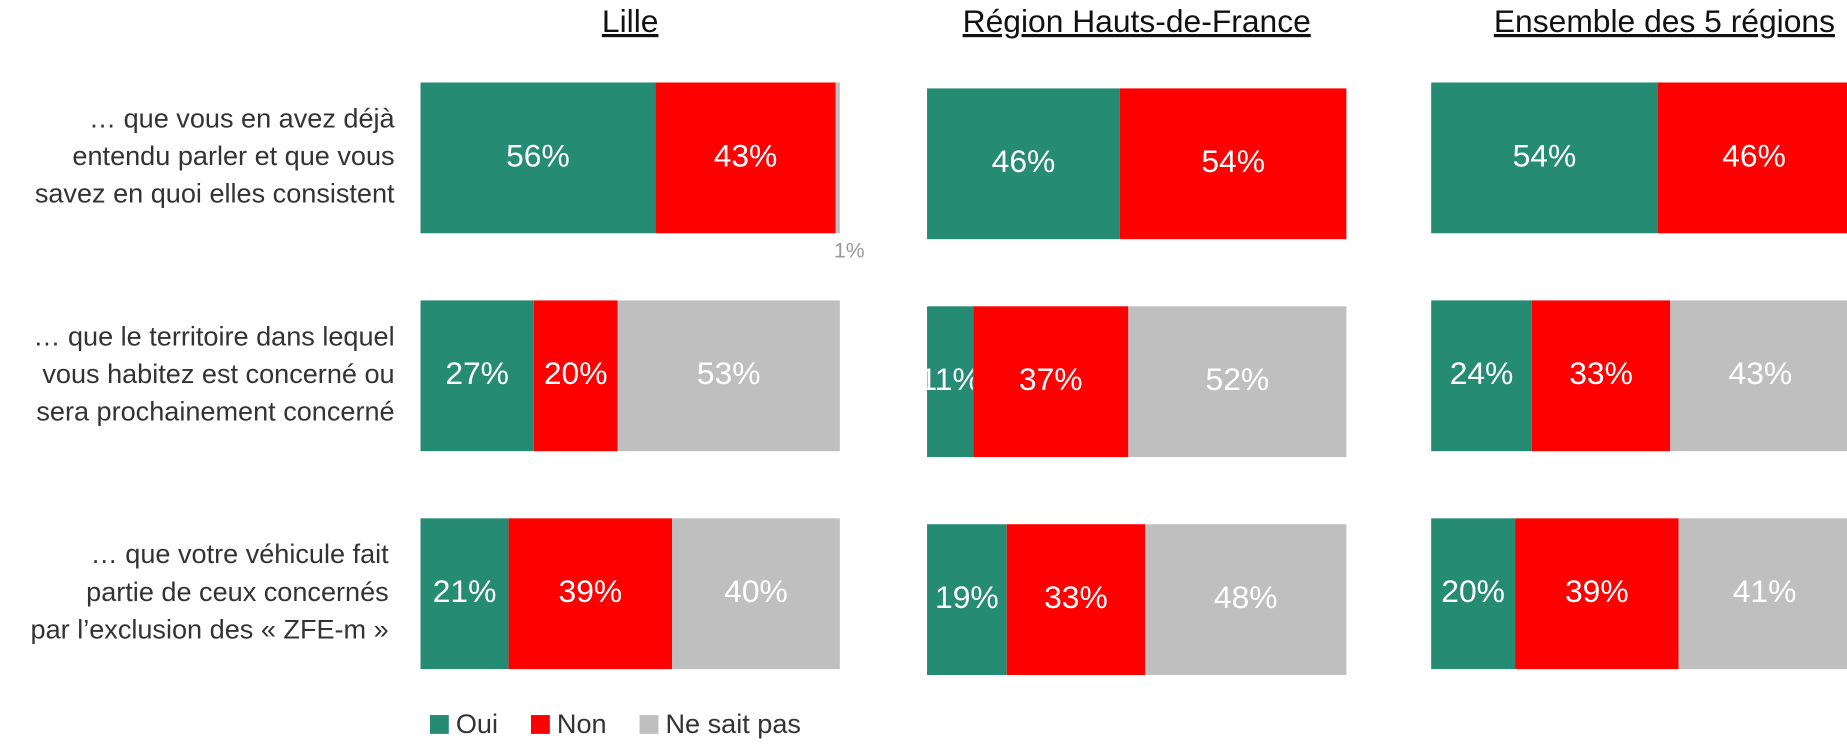 The width and height of the screenshot is (1847, 745). Describe the element at coordinates (477, 373) in the screenshot. I see `value-label: 27%` at that location.